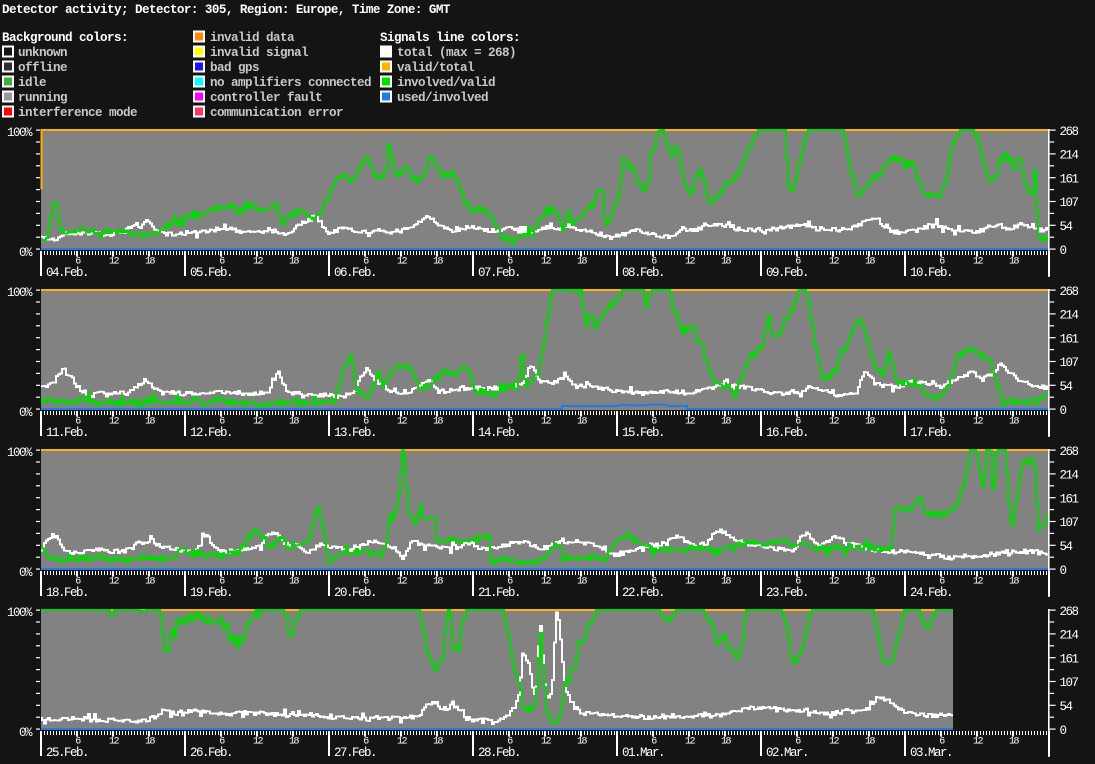 Image resolution: width=1095 pixels, height=764 pixels. Describe the element at coordinates (266, 98) in the screenshot. I see `svg-text: controller fault` at that location.